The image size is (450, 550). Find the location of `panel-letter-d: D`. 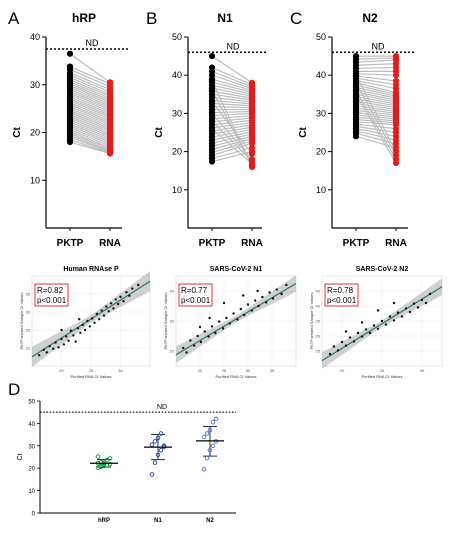

panel-letter-d: D is located at coordinates (14, 389).